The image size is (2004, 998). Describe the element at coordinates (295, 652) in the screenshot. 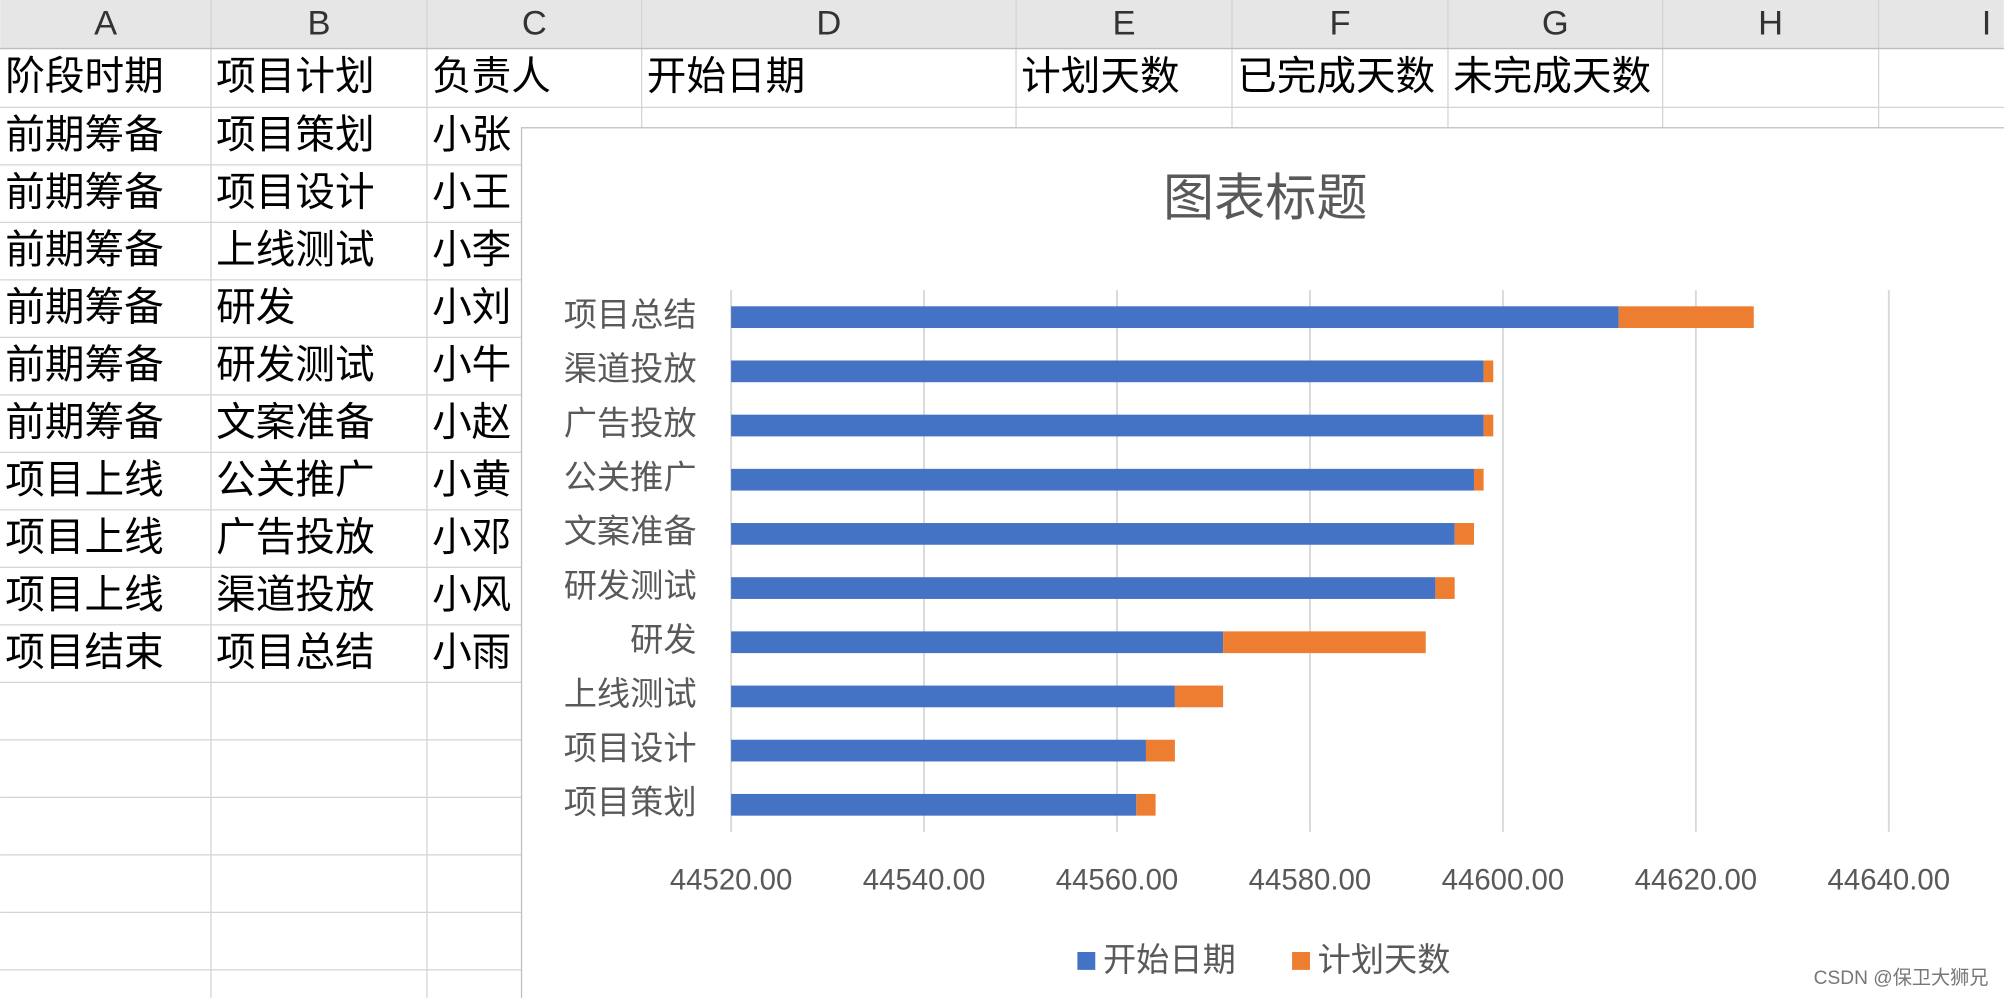

I see `cell: 项目总结` at that location.